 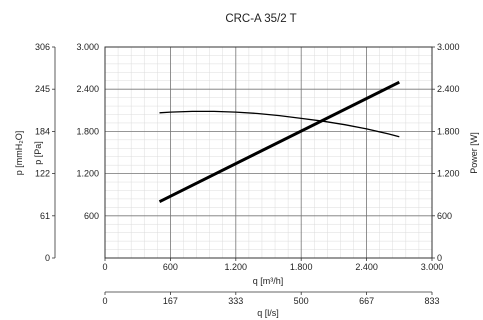 What do you see at coordinates (431, 301) in the screenshot?
I see `x2-tick-label: 833` at bounding box center [431, 301].